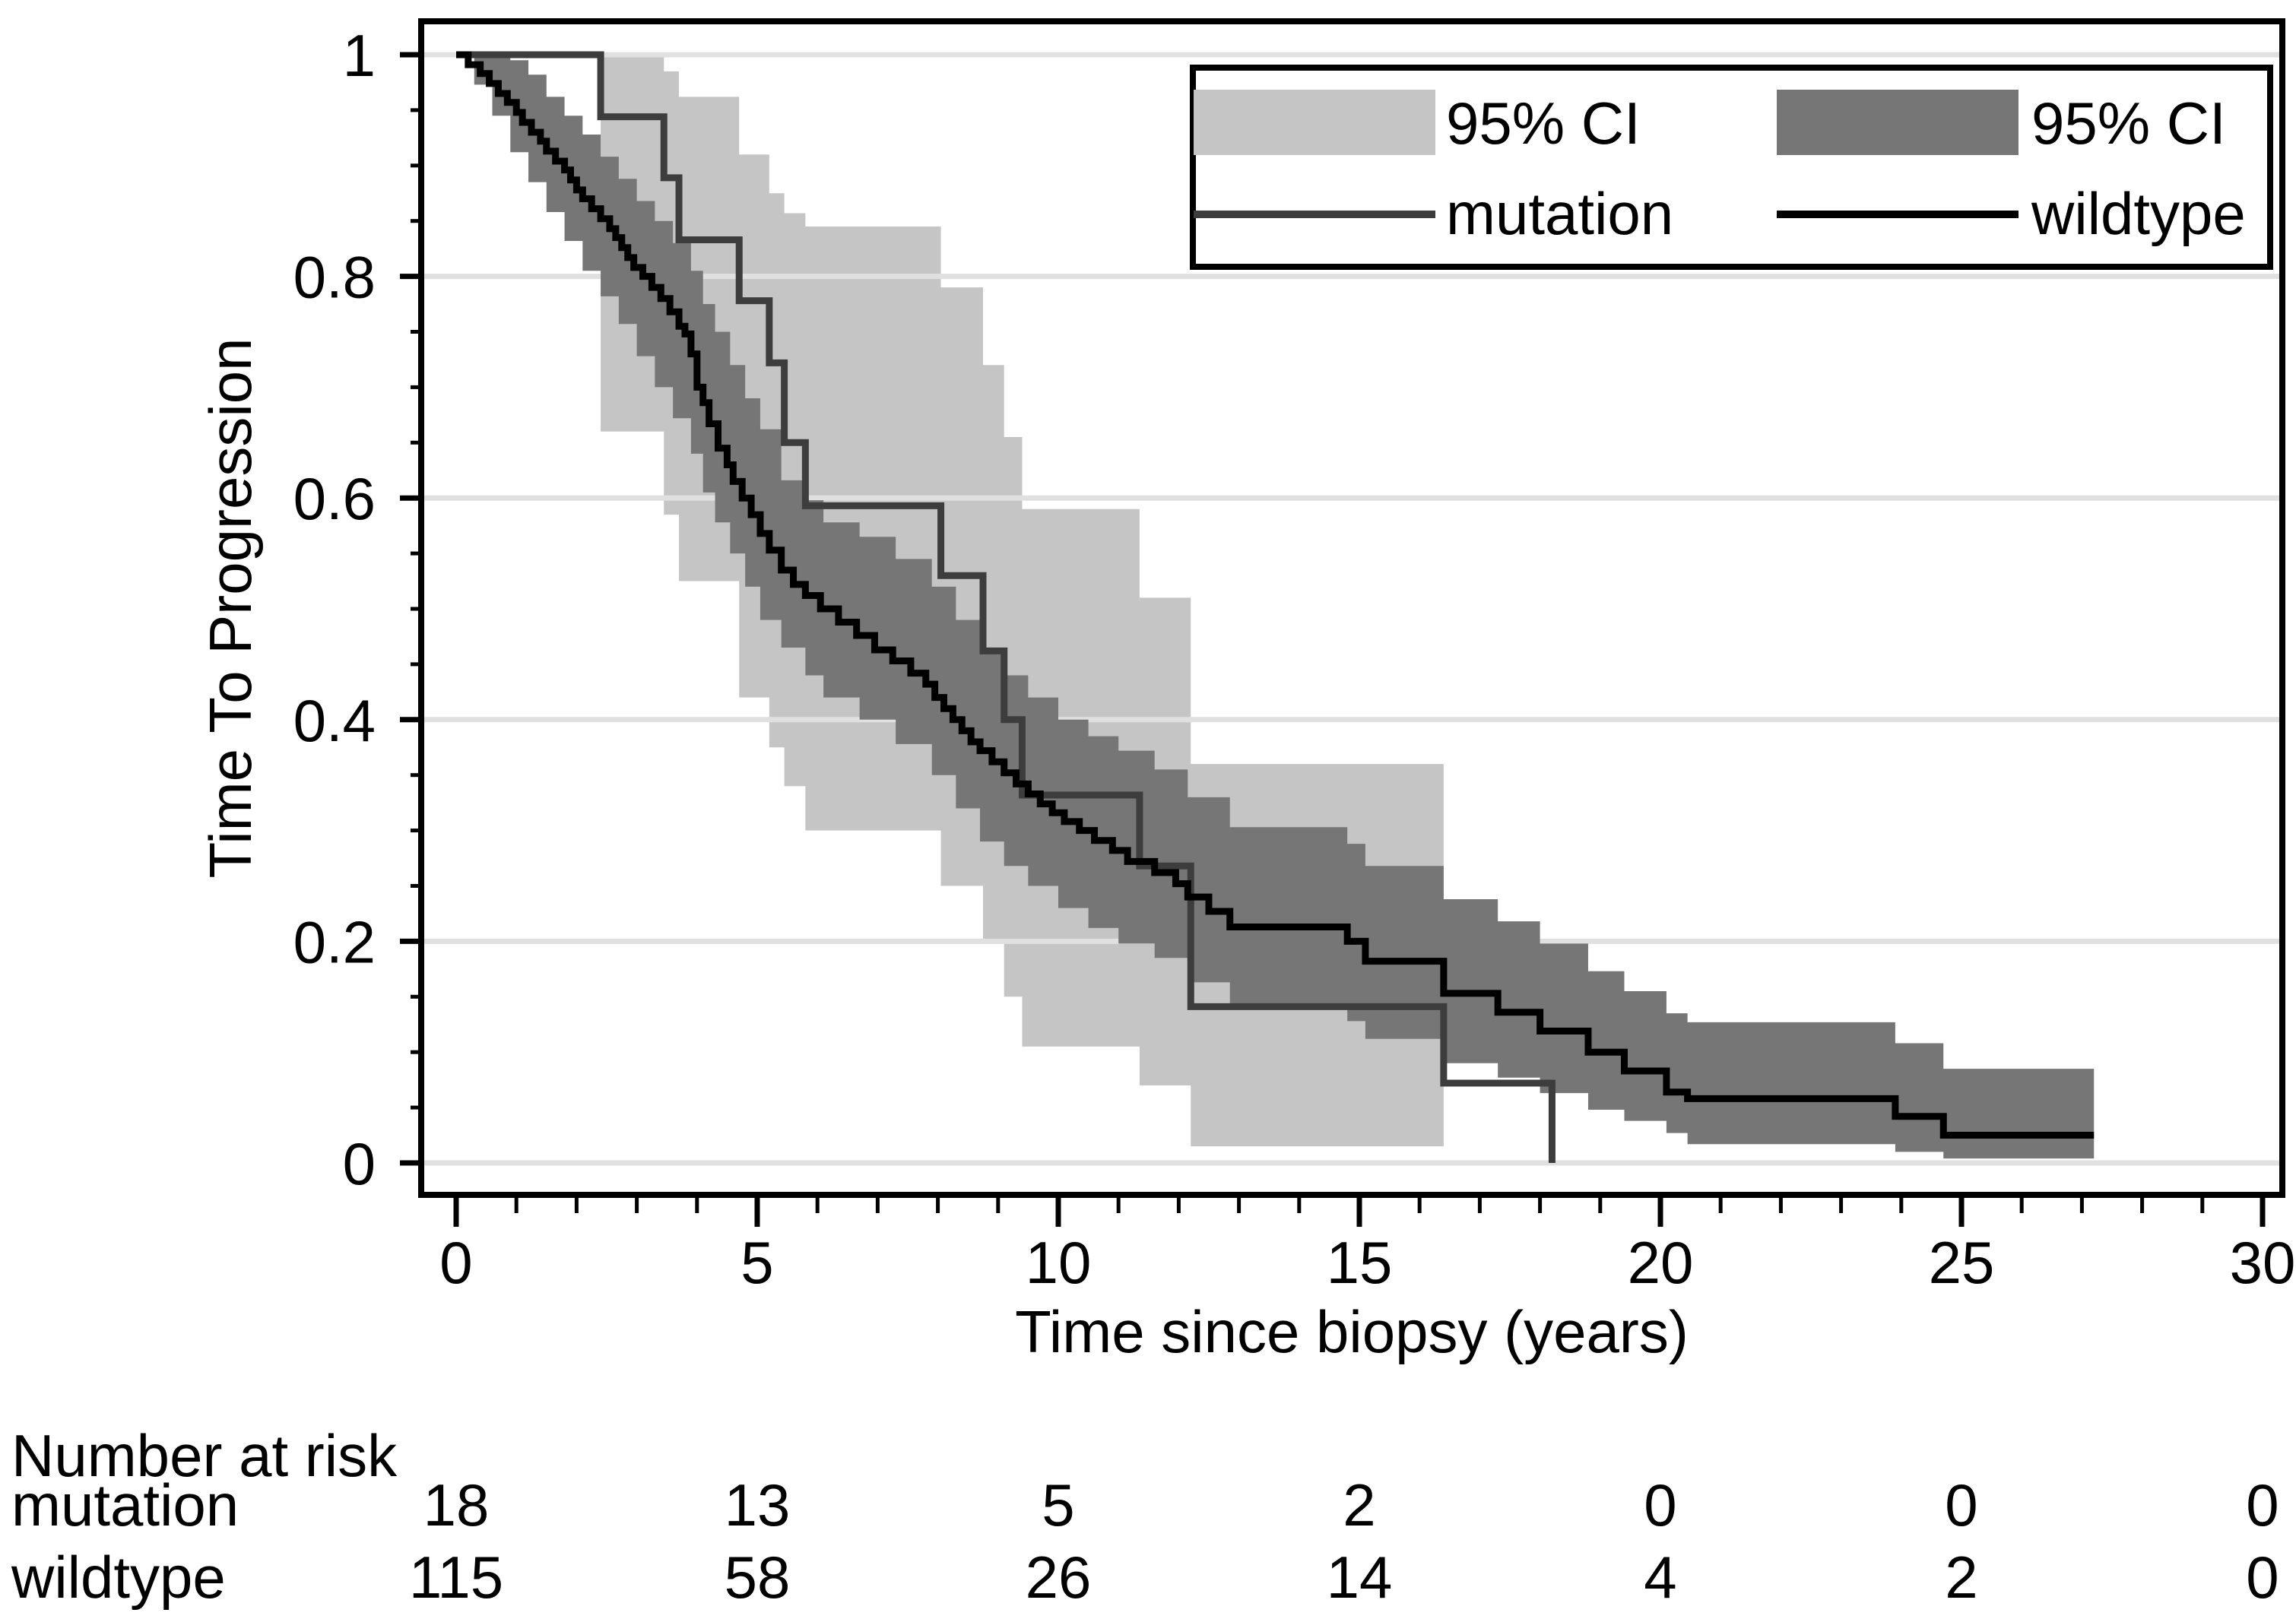  I want to click on risk-count: 18, so click(456, 1505).